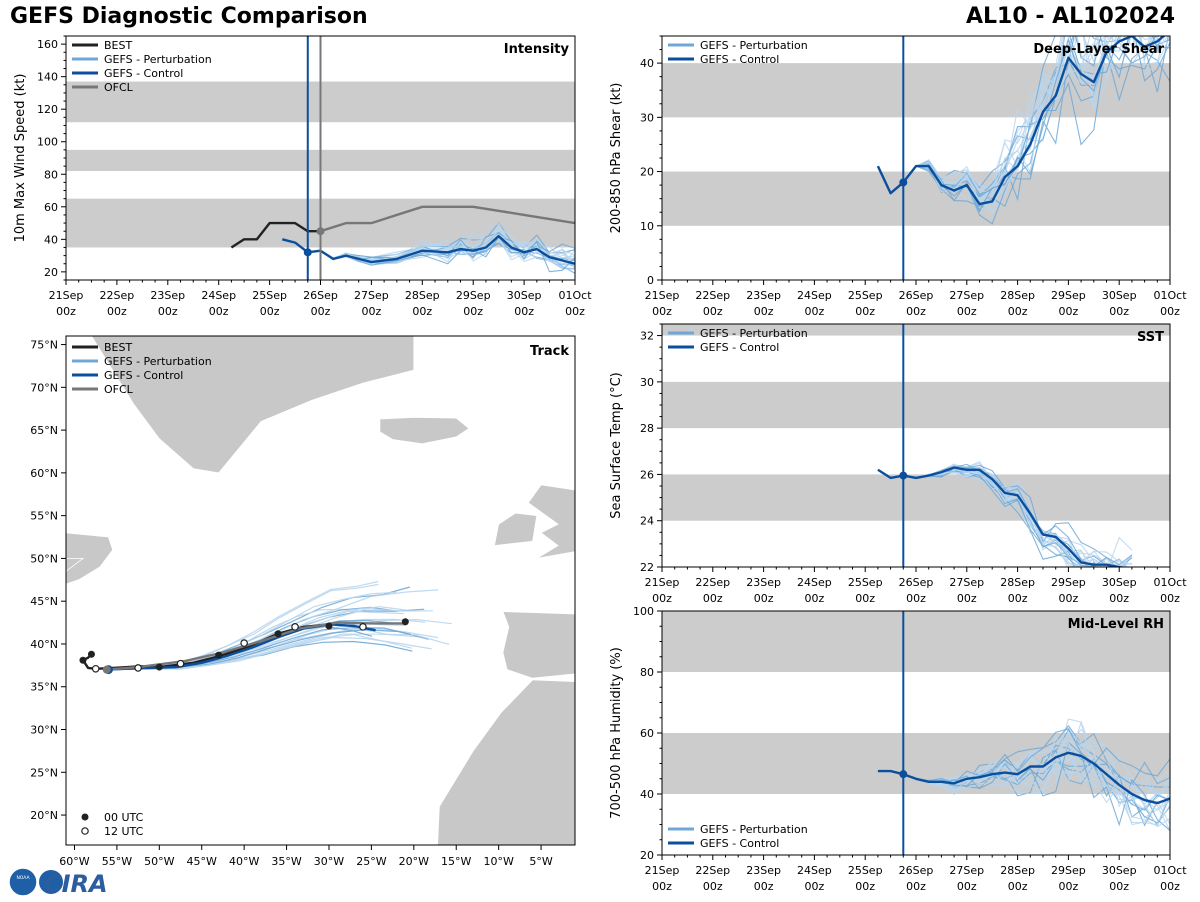 The image size is (1200, 902). I want to click on intensity-xtick-label: 28Sep, so click(422, 295).